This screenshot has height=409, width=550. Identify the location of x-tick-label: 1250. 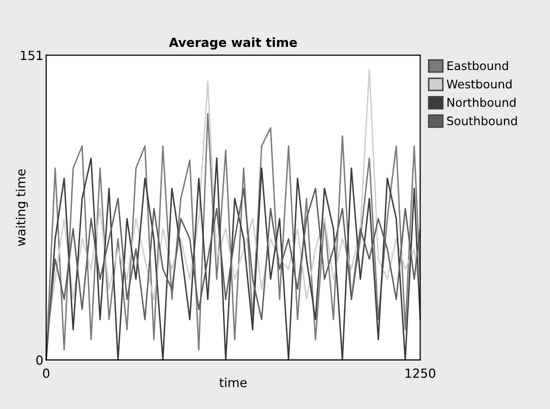
(421, 373).